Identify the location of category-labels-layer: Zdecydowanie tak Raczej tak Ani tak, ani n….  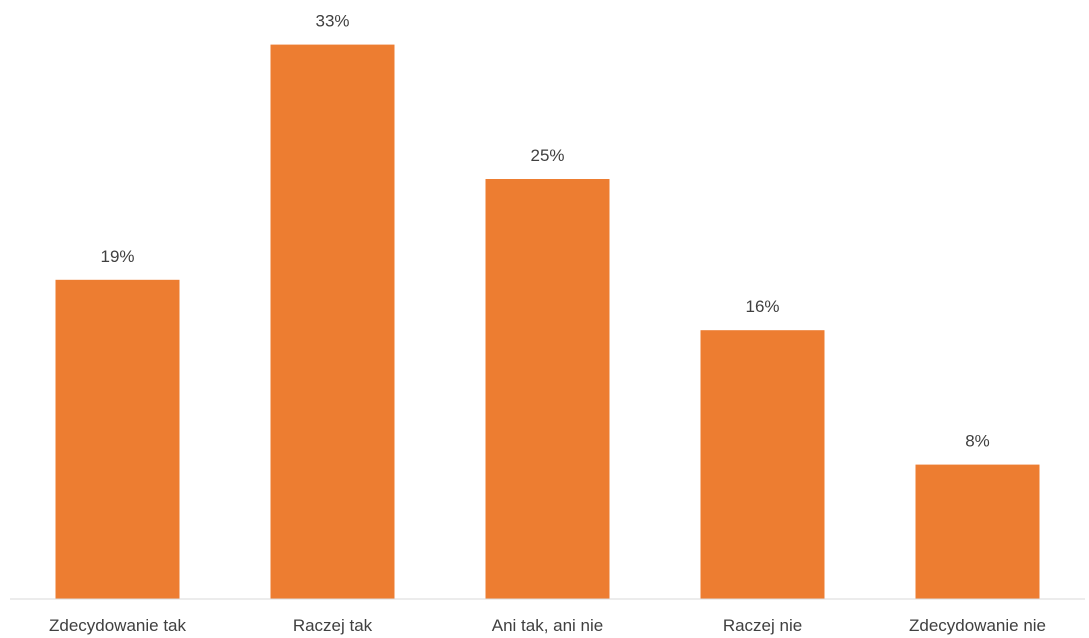
(547, 625).